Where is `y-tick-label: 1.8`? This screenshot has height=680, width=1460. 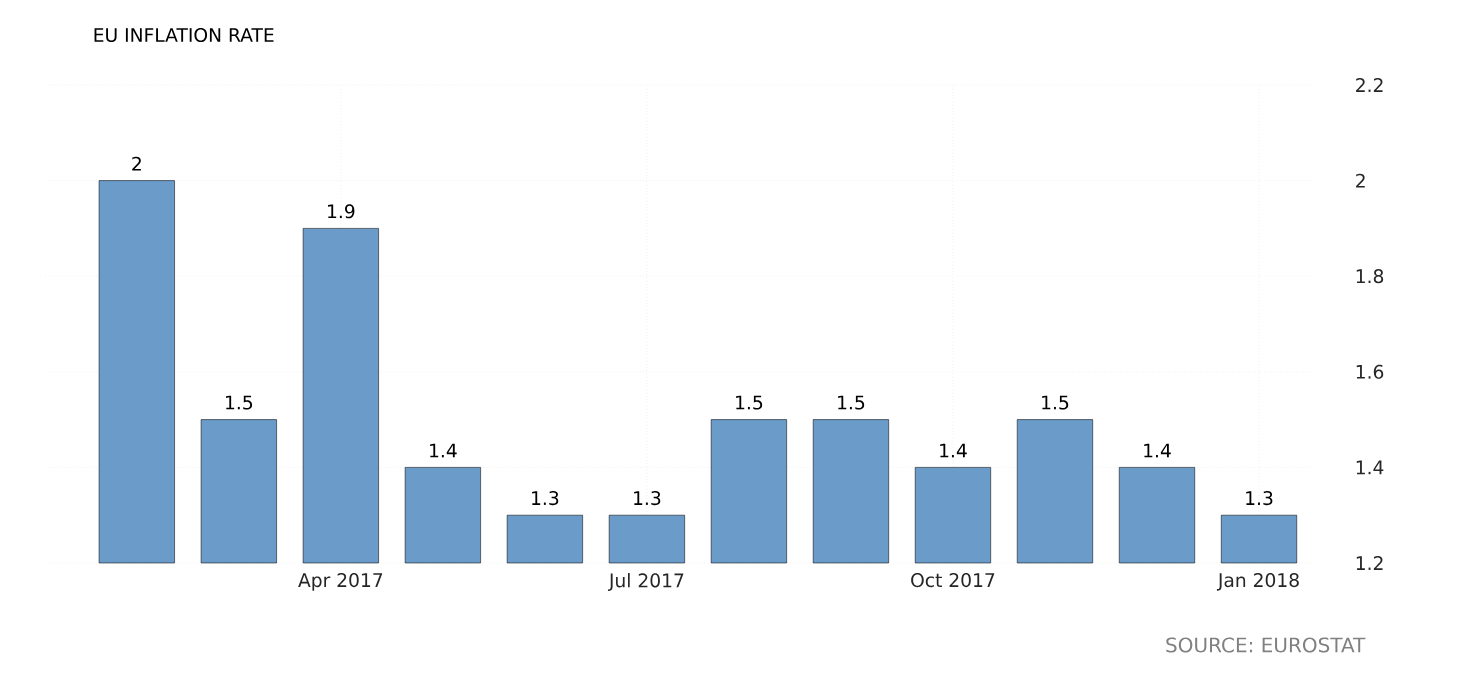
y-tick-label: 1.8 is located at coordinates (1370, 276).